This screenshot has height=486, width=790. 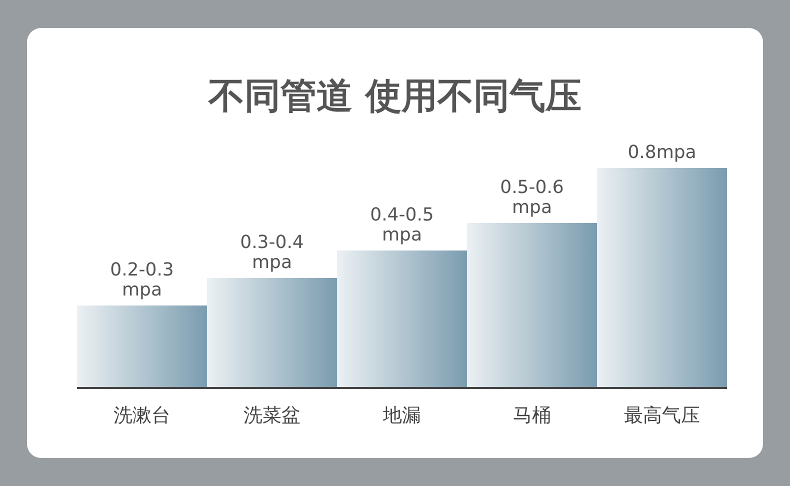 I want to click on chart-title: 不同管道 使用不同气压, so click(x=394, y=97).